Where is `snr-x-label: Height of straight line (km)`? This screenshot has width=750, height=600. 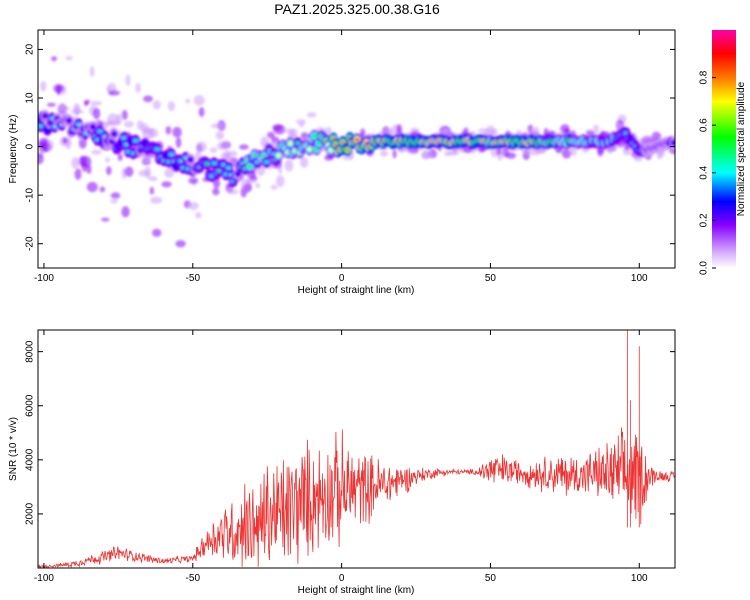 snr-x-label: Height of straight line (km) is located at coordinates (356, 590).